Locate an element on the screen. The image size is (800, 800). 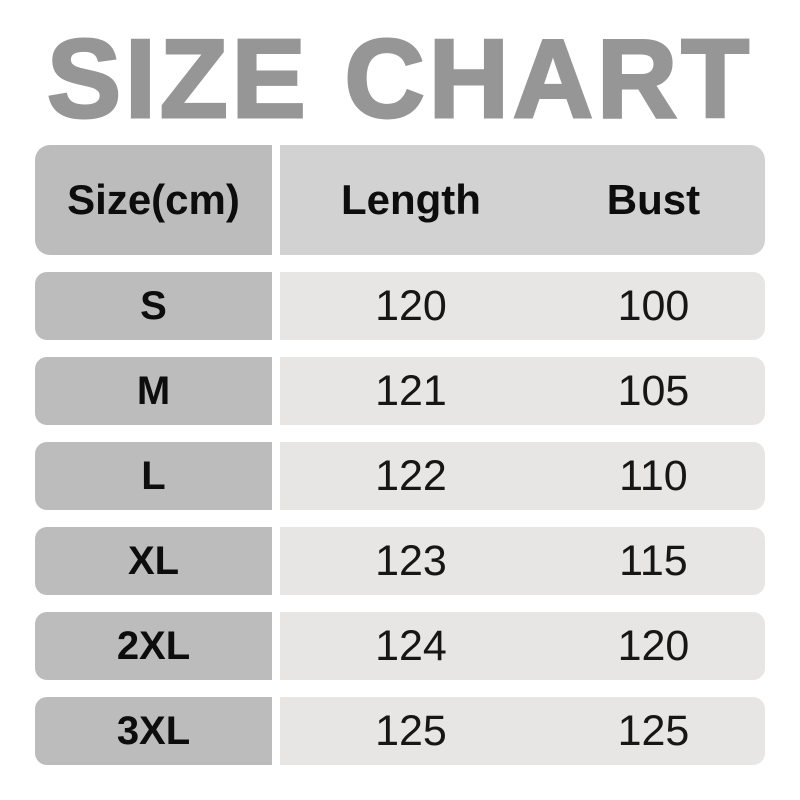
row-size-cell: L is located at coordinates (153, 476).